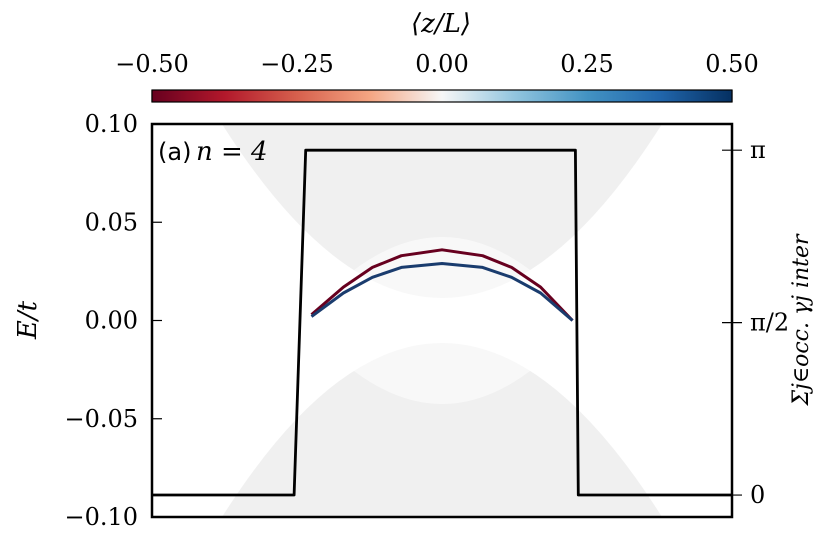 The width and height of the screenshot is (830, 541). What do you see at coordinates (586, 64) in the screenshot?
I see `colorbar-tick-label: 0.25` at bounding box center [586, 64].